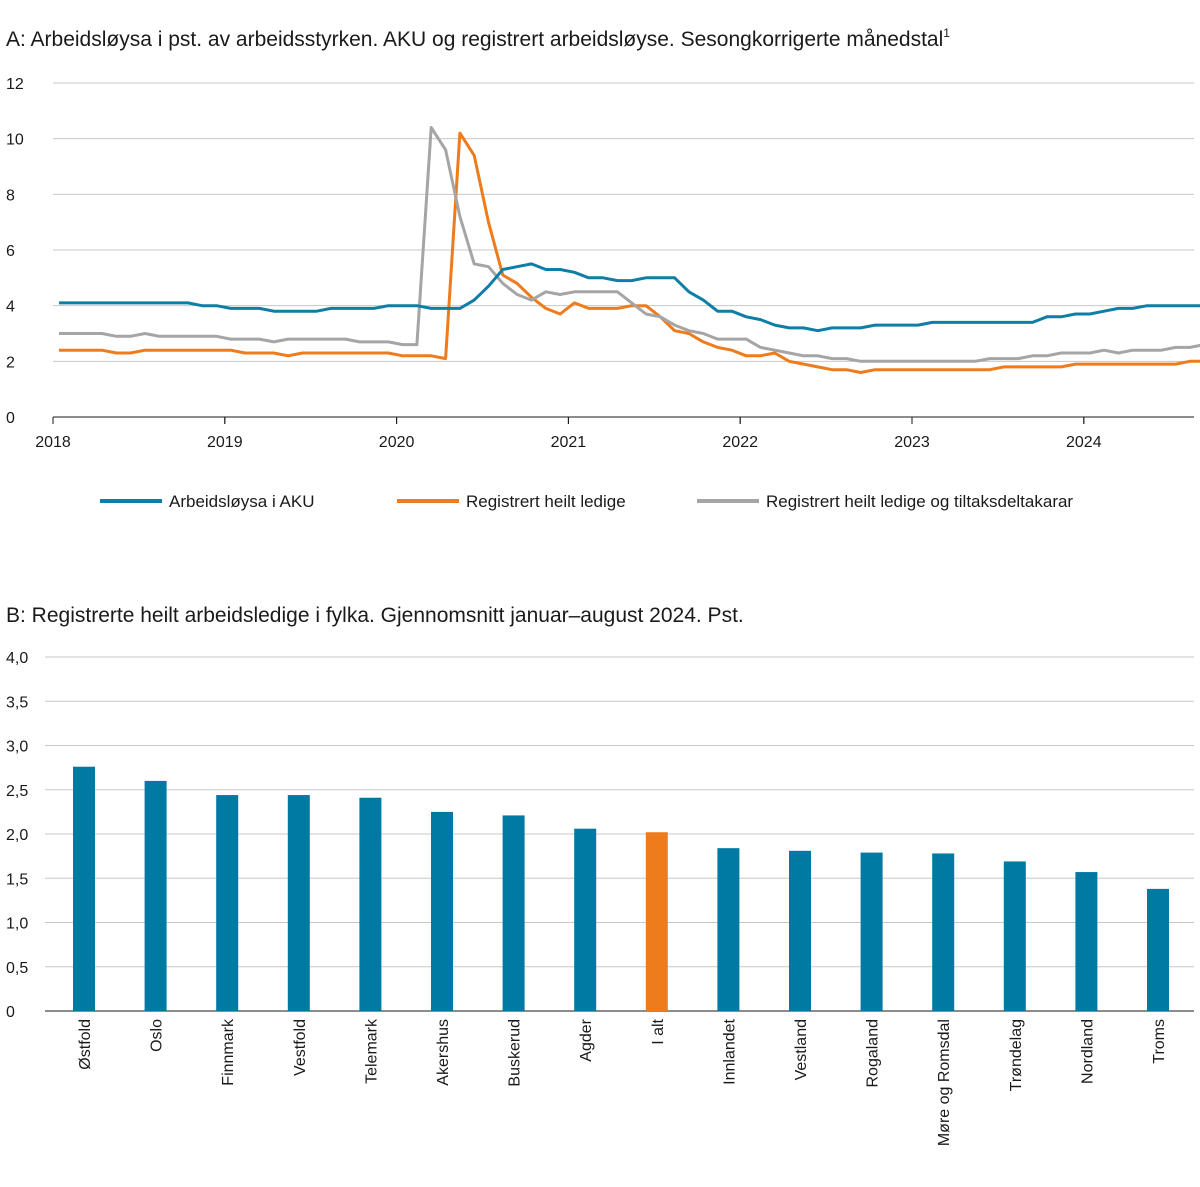 Image resolution: width=1200 pixels, height=1187 pixels. Describe the element at coordinates (17, 791) in the screenshot. I see `y-tick-label: 2,5` at that location.